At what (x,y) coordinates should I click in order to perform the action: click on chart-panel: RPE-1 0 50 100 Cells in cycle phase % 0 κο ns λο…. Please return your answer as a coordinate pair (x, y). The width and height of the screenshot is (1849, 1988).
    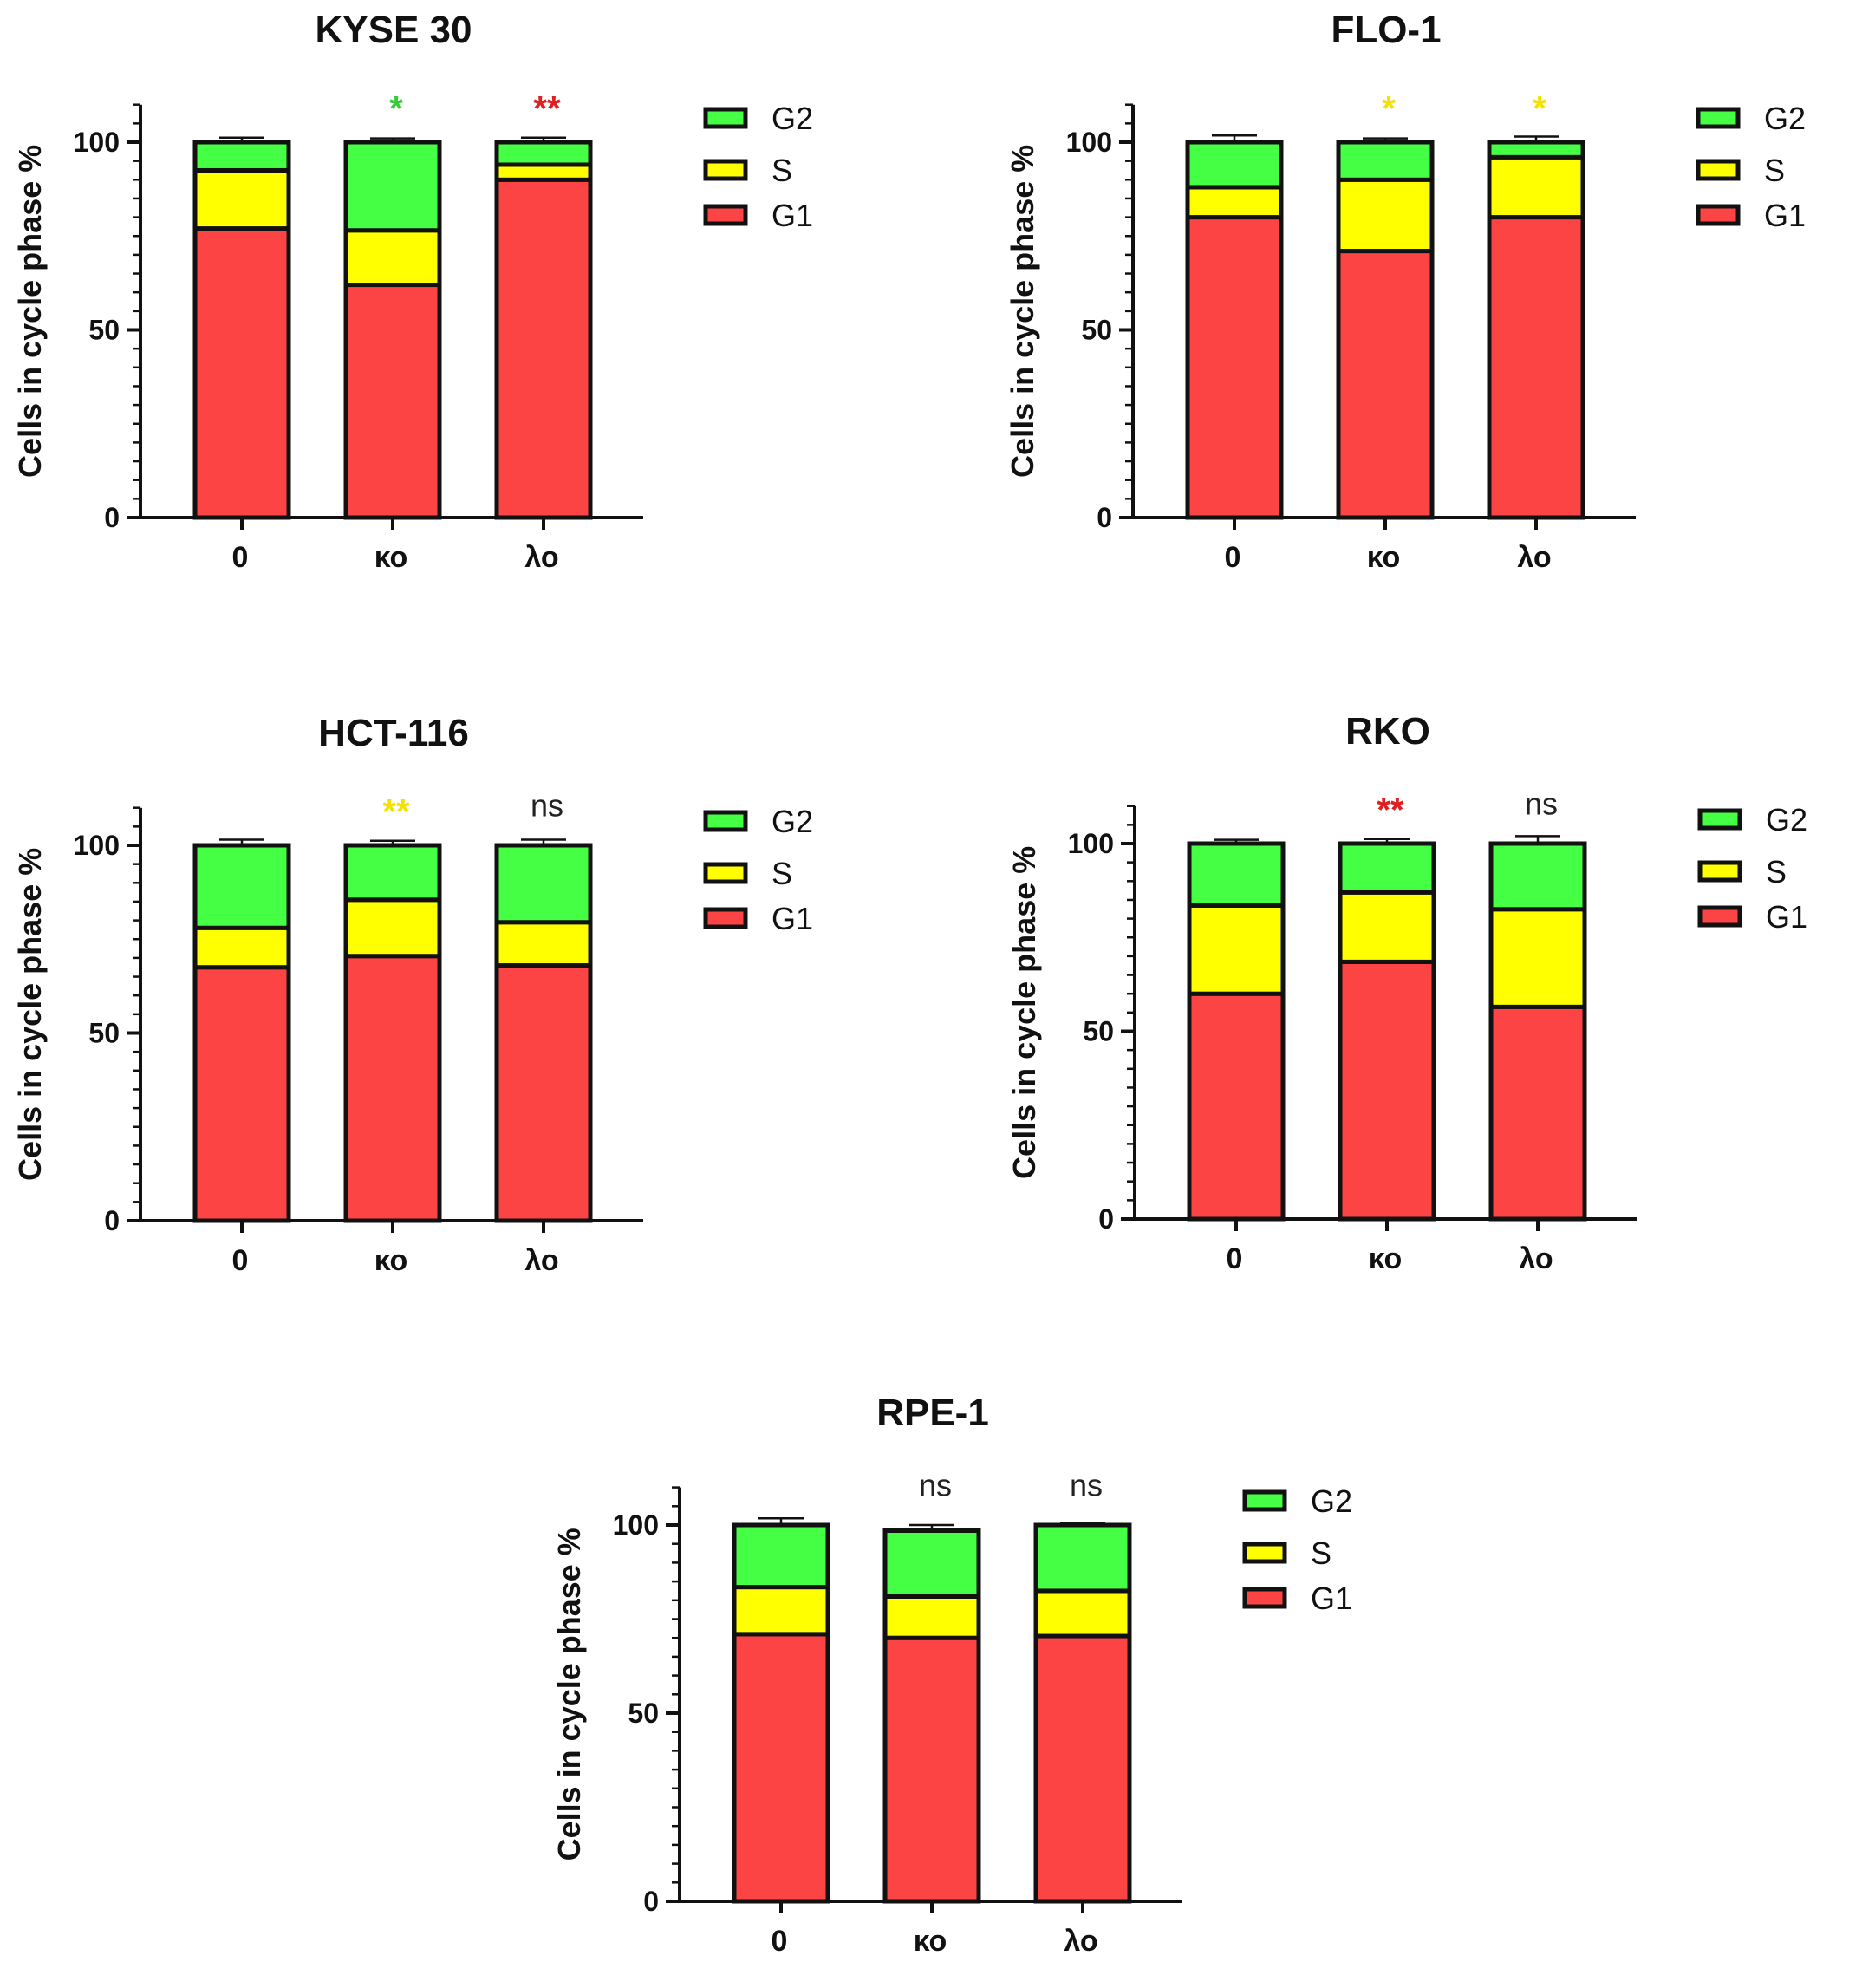
    Looking at the image, I should click on (951, 1675).